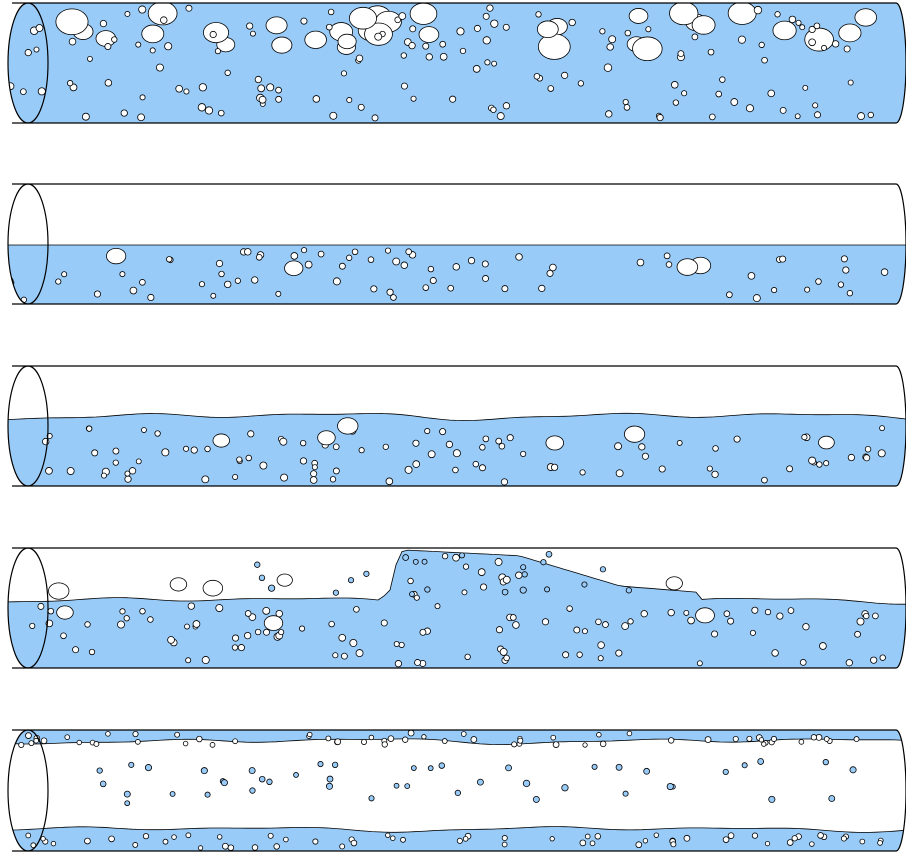  I want to click on liquid-layer, so click(457, 274).